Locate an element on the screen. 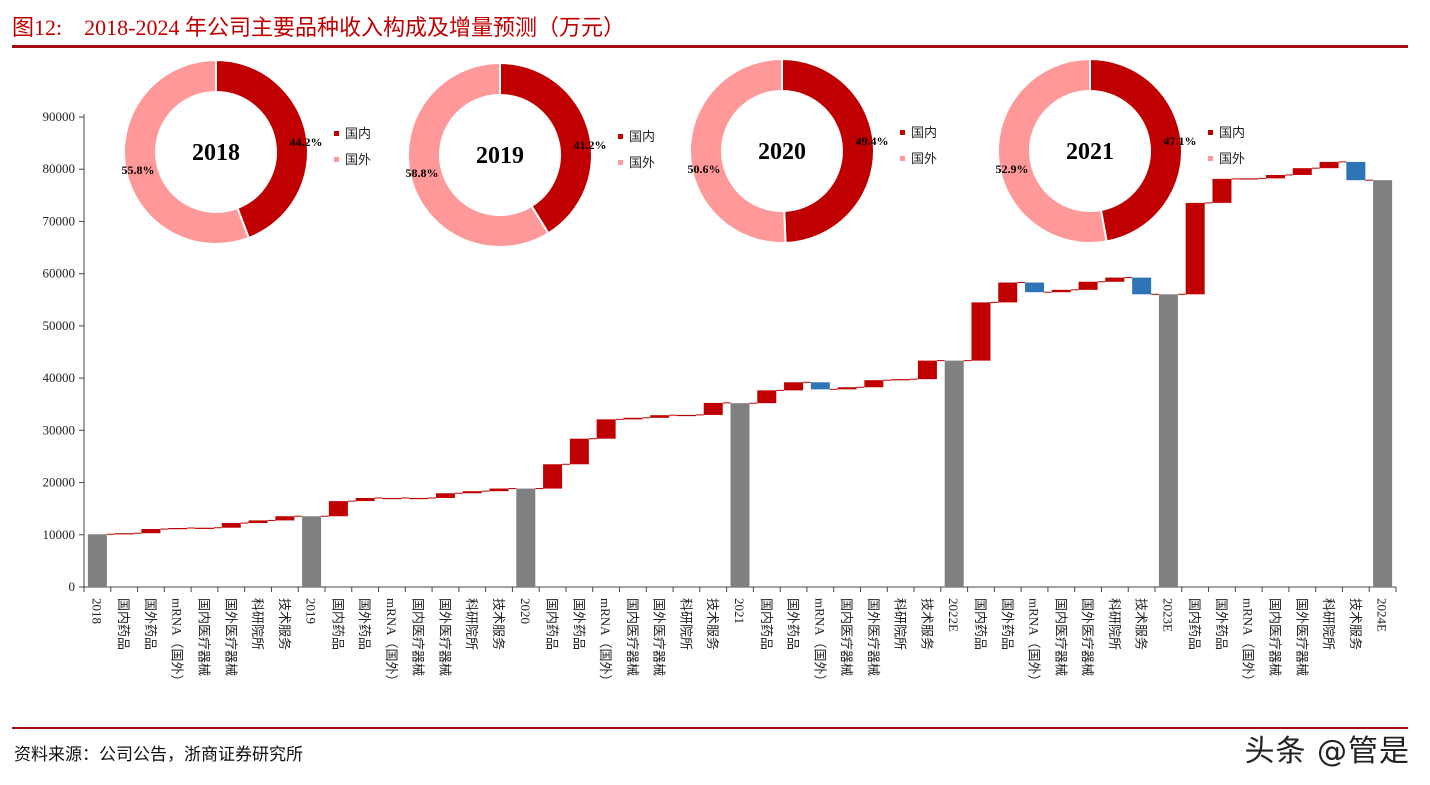 The image size is (1430, 785). donut-data-label-domestic: 47.1% is located at coordinates (1180, 141).